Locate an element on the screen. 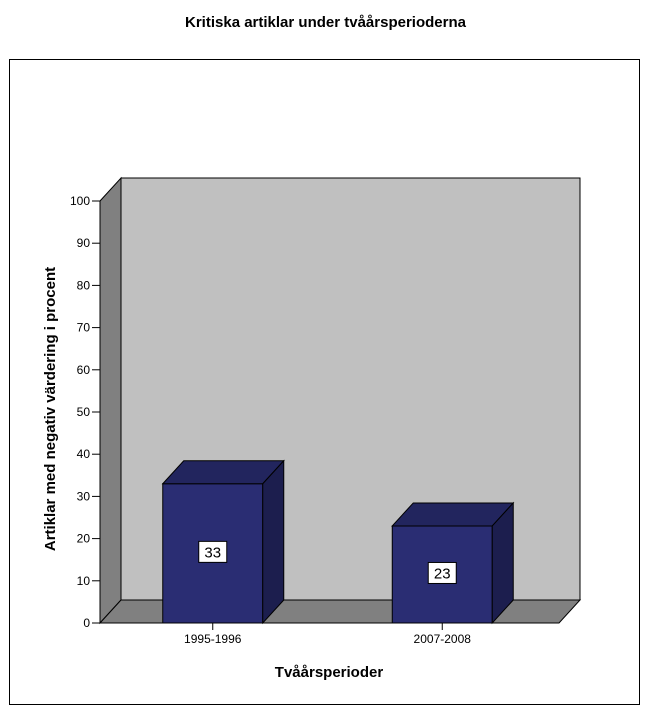 This screenshot has height=709, width=651. bar-side is located at coordinates (273, 542).